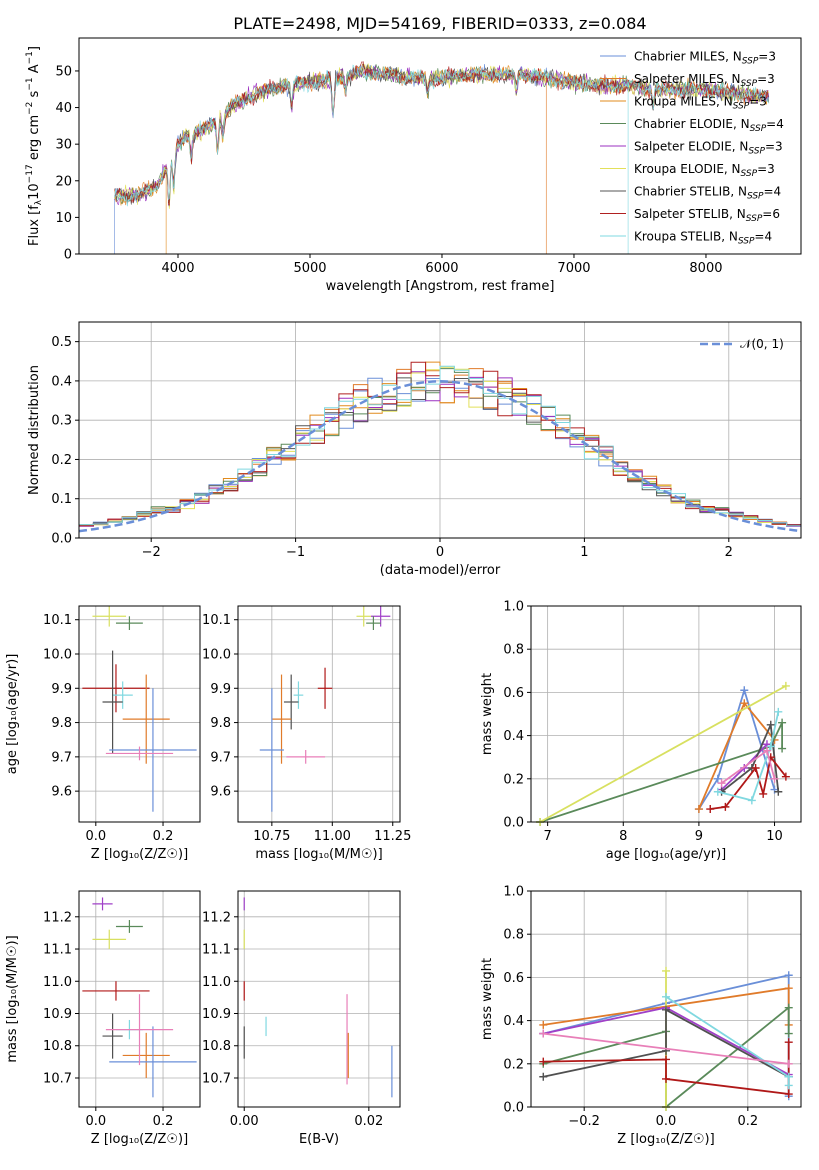  Describe the element at coordinates (332, 836) in the screenshot. I see `x-tick-label: 11.00` at that location.